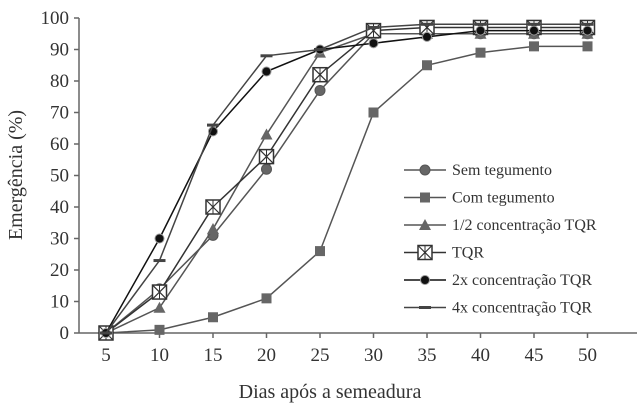 The height and width of the screenshot is (408, 637). Describe the element at coordinates (106, 355) in the screenshot. I see `x-tick-label: 5` at that location.